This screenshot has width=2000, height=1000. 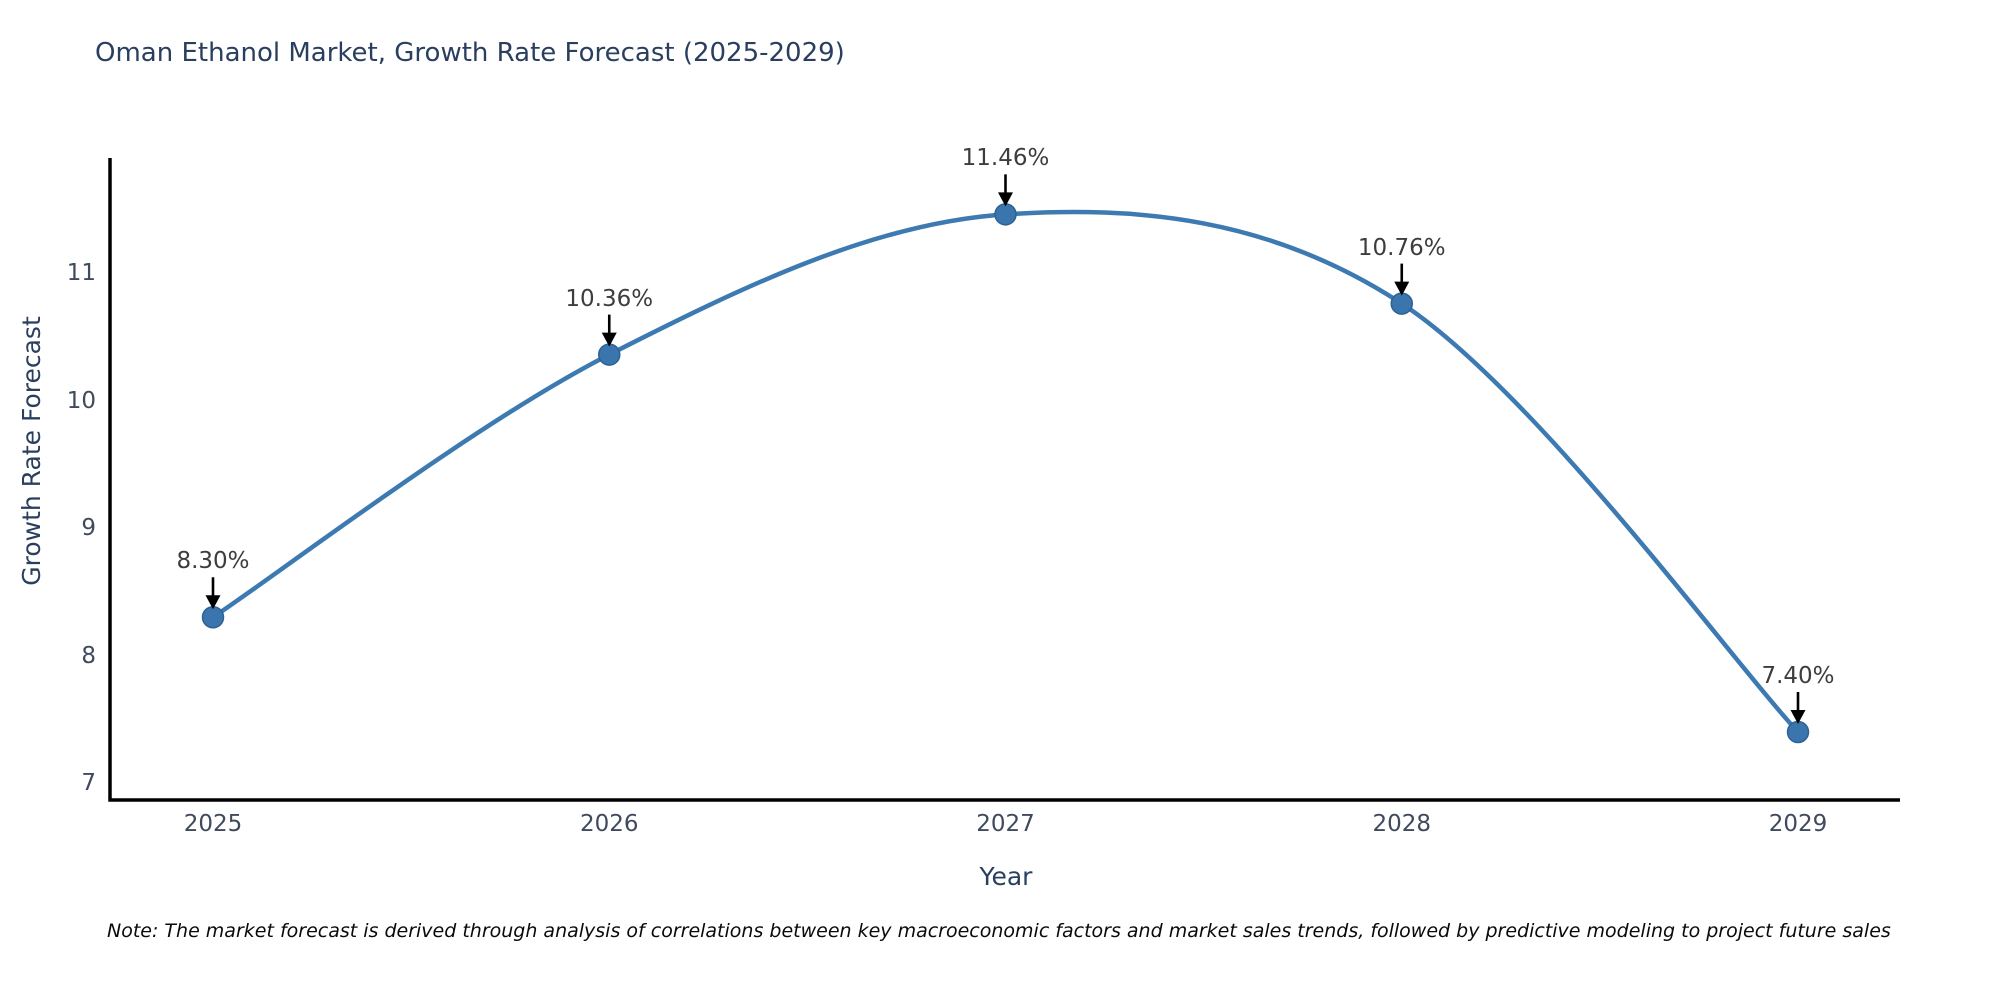 What do you see at coordinates (81, 273) in the screenshot?
I see `y-tick-label: 11` at bounding box center [81, 273].